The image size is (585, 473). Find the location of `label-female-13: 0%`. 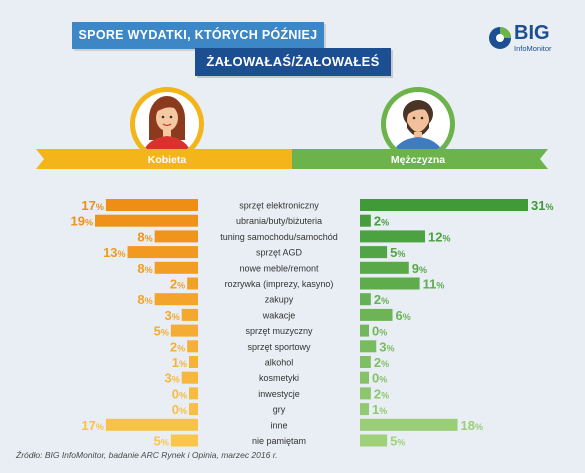

label-female-13: 0% is located at coordinates (179, 409).